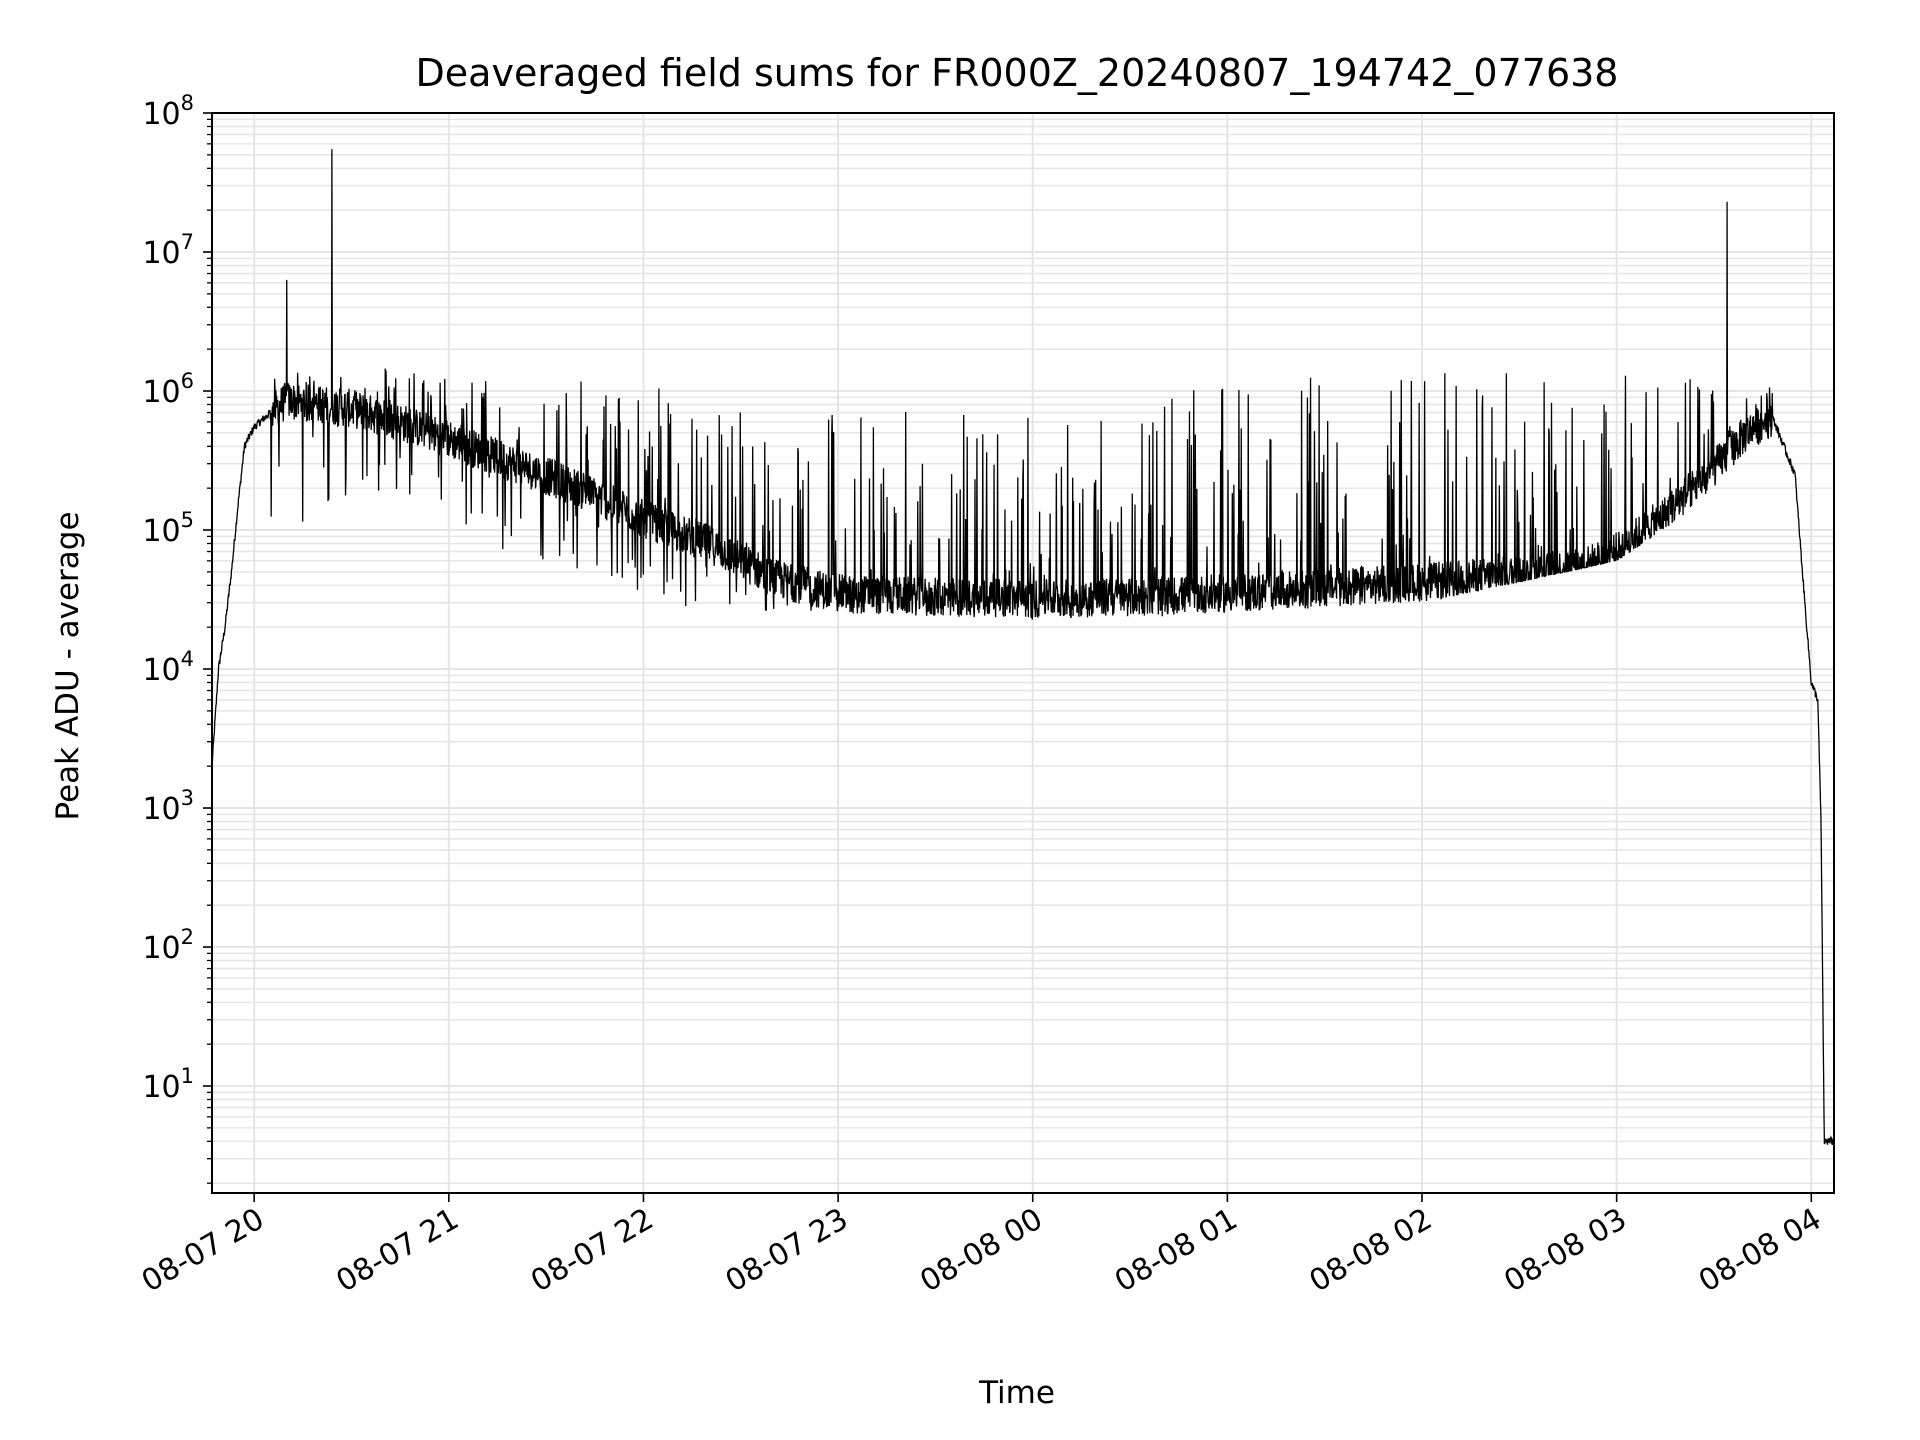  What do you see at coordinates (168, 250) in the screenshot?
I see `y-tick-label: 10⁷` at bounding box center [168, 250].